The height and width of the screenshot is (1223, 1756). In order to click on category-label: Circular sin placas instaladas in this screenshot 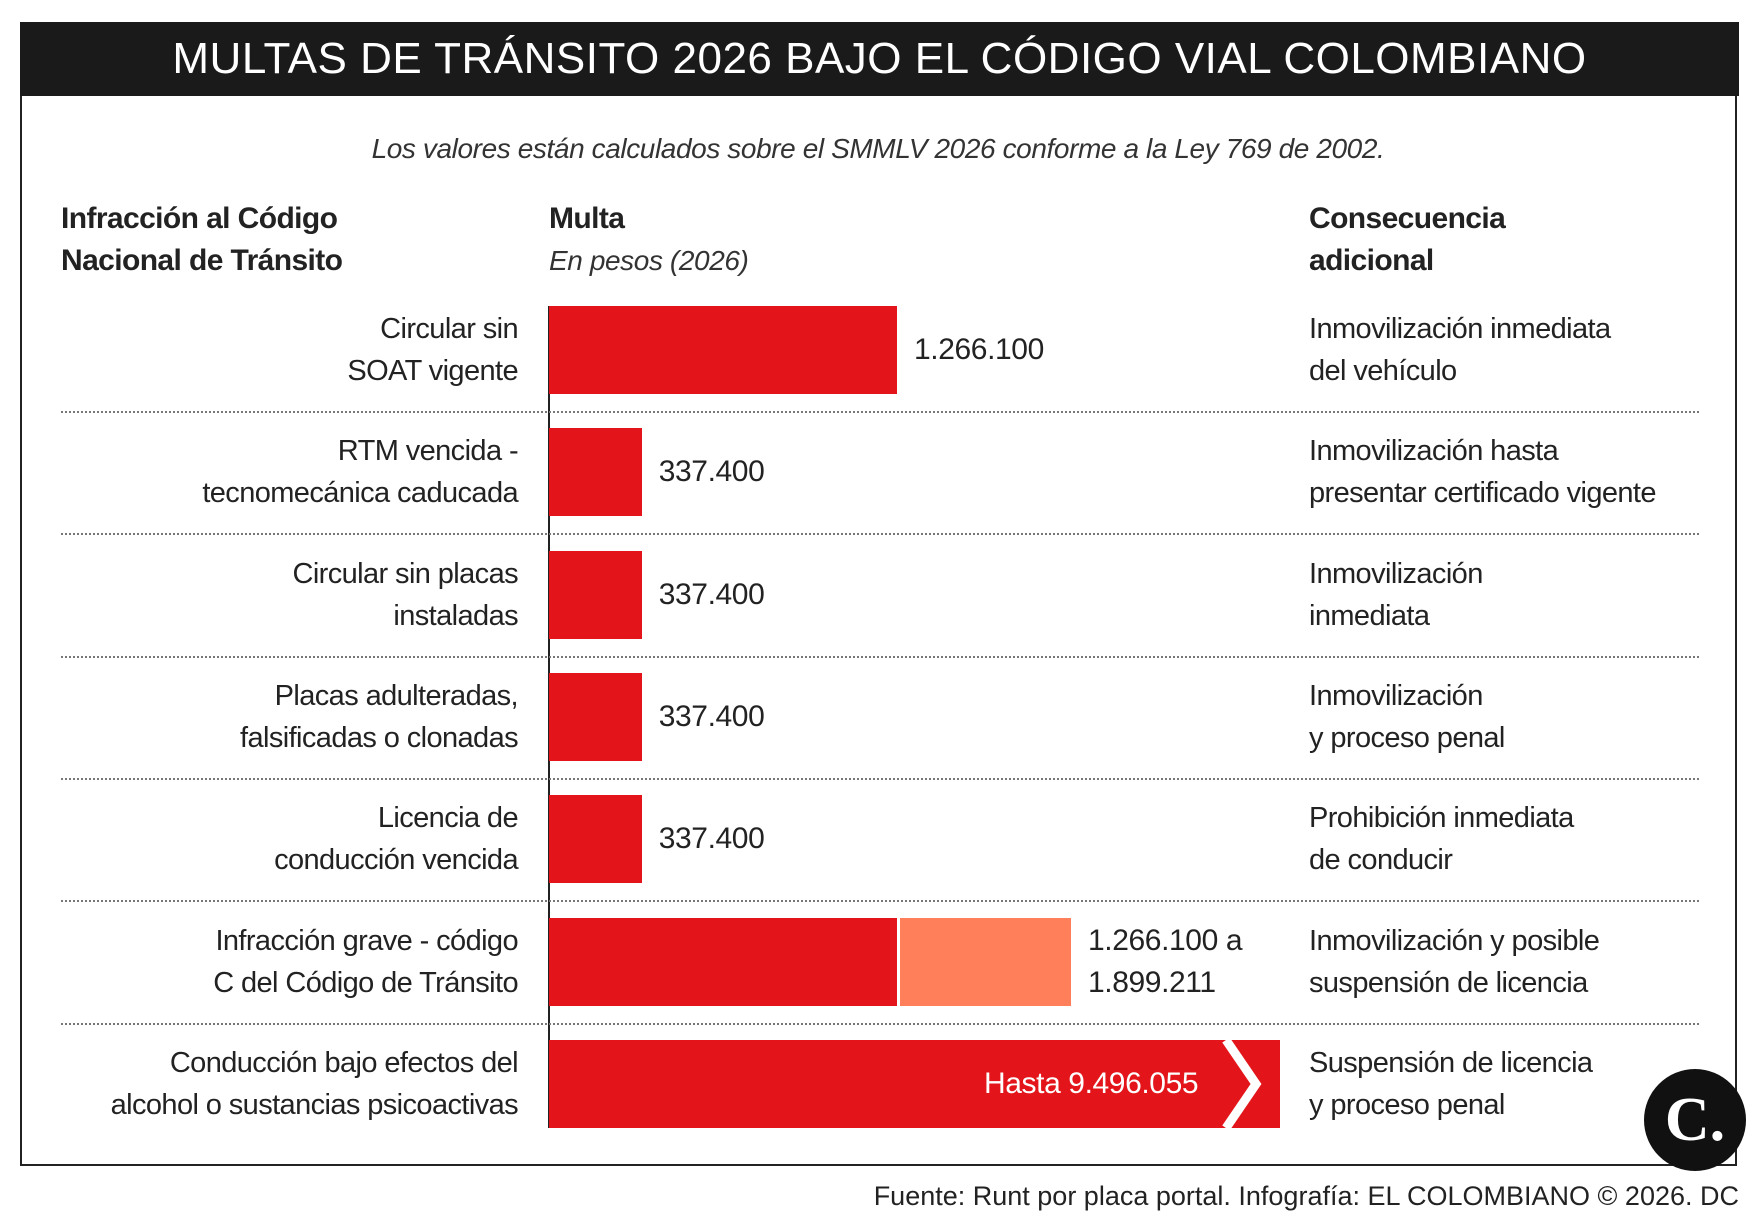, I will do `click(405, 594)`.